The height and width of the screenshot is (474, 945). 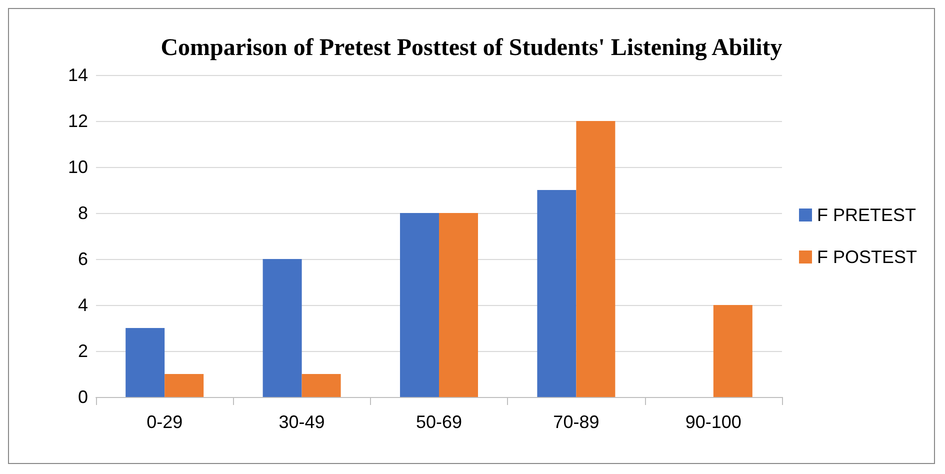 What do you see at coordinates (83, 351) in the screenshot?
I see `y-tick-label: 2` at bounding box center [83, 351].